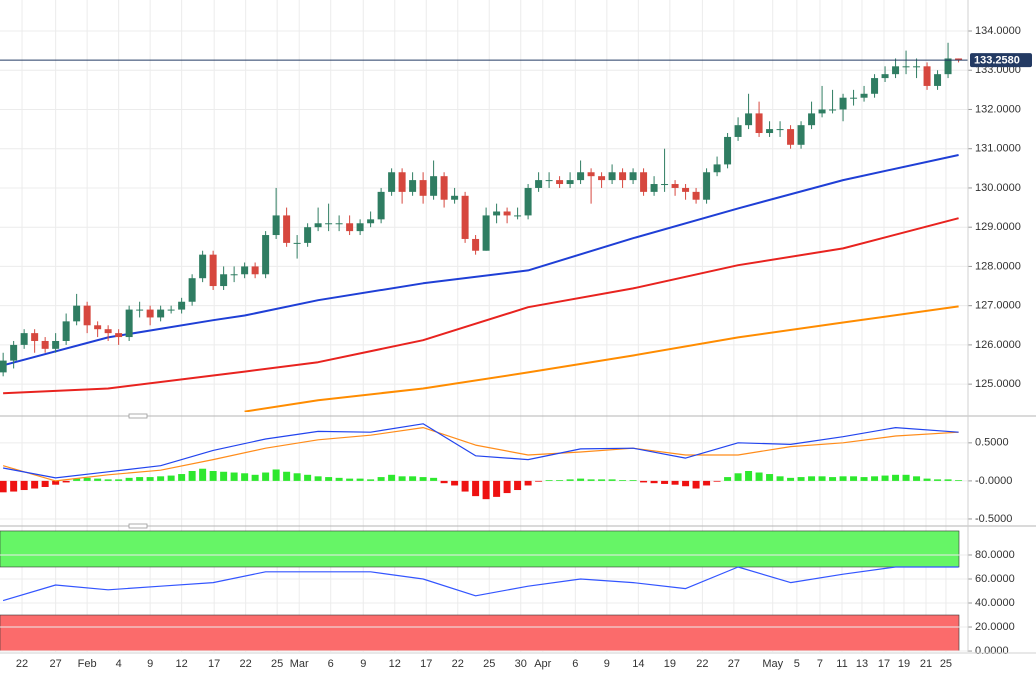  What do you see at coordinates (299, 664) in the screenshot?
I see `x-tick-label: Mar` at bounding box center [299, 664].